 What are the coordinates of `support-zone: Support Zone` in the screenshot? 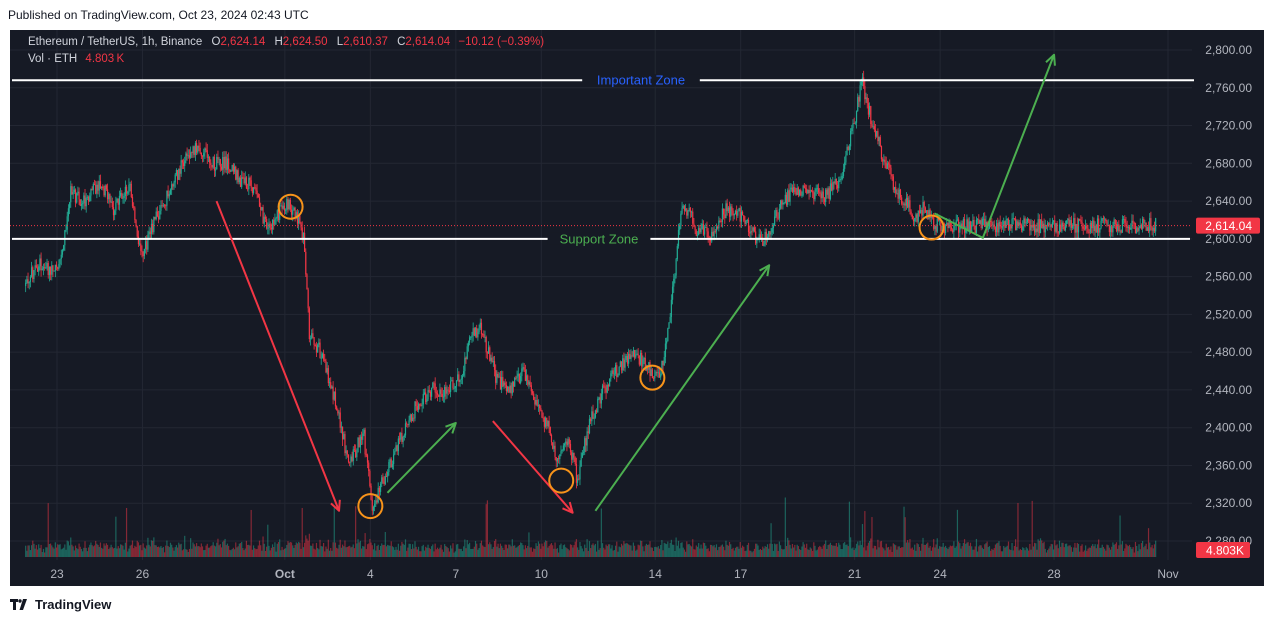 It's located at (601, 238).